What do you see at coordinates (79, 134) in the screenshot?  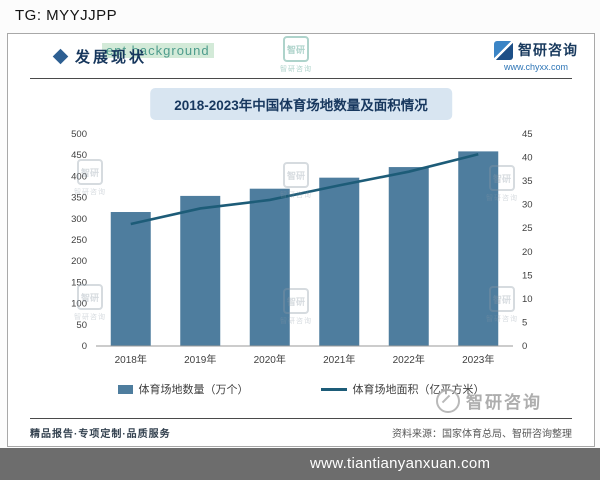 I see `y-axis-left-tick: 500` at bounding box center [79, 134].